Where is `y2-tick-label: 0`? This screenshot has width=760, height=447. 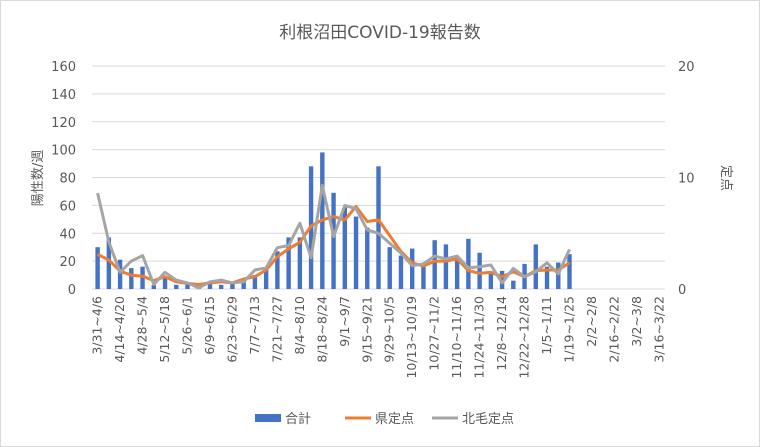 y2-tick-label: 0 is located at coordinates (682, 290).